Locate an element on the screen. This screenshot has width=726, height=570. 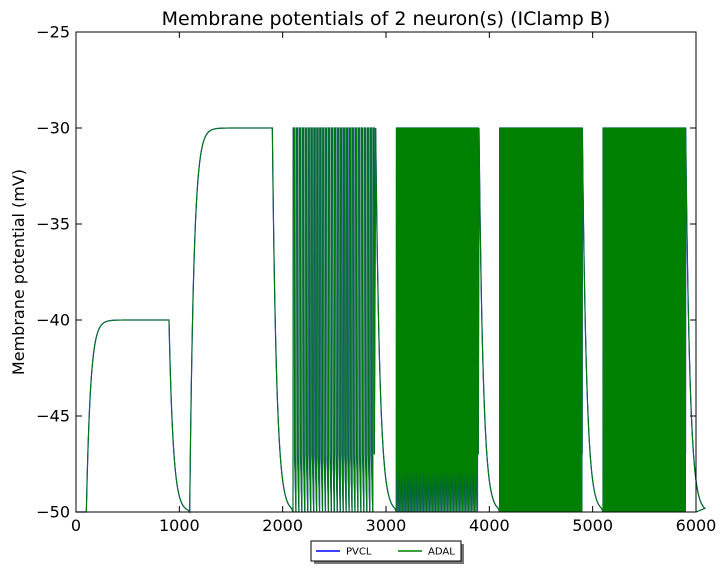
y-axis-label: Membrane potential (mV) is located at coordinates (18, 272).